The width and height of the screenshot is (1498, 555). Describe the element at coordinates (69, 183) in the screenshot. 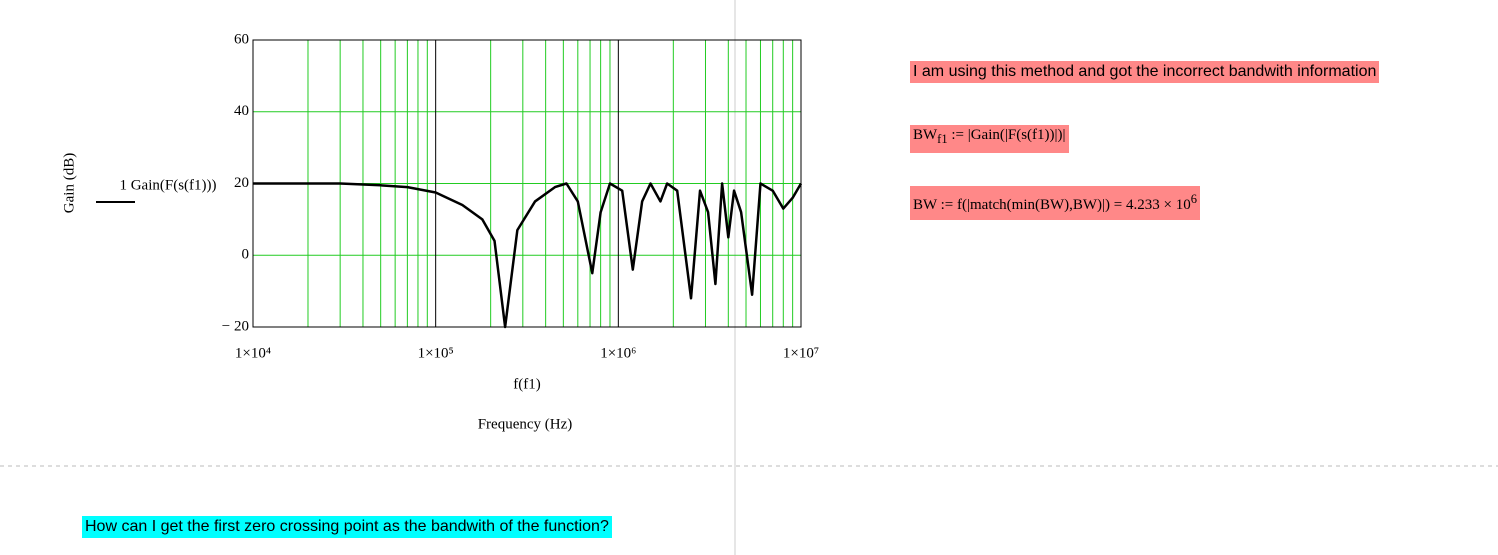

I see `y-axis-label: Gain (dB)` at that location.